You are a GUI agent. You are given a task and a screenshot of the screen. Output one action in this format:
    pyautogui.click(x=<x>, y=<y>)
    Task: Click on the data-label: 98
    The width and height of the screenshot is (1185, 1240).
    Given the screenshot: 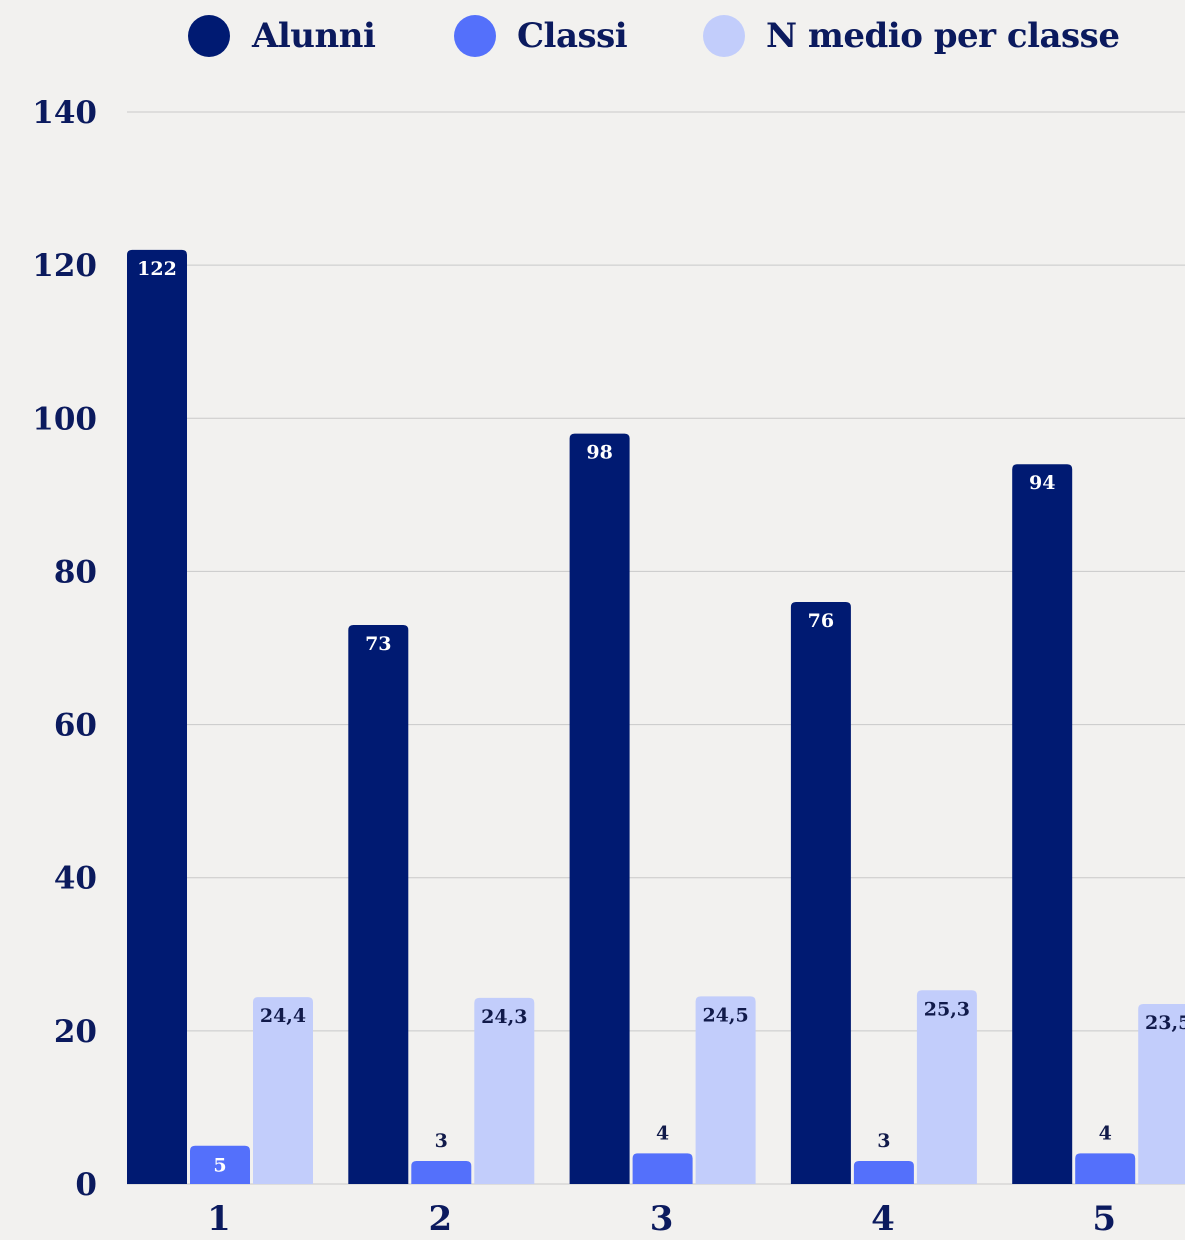 What is the action you would take?
    pyautogui.click(x=599, y=453)
    